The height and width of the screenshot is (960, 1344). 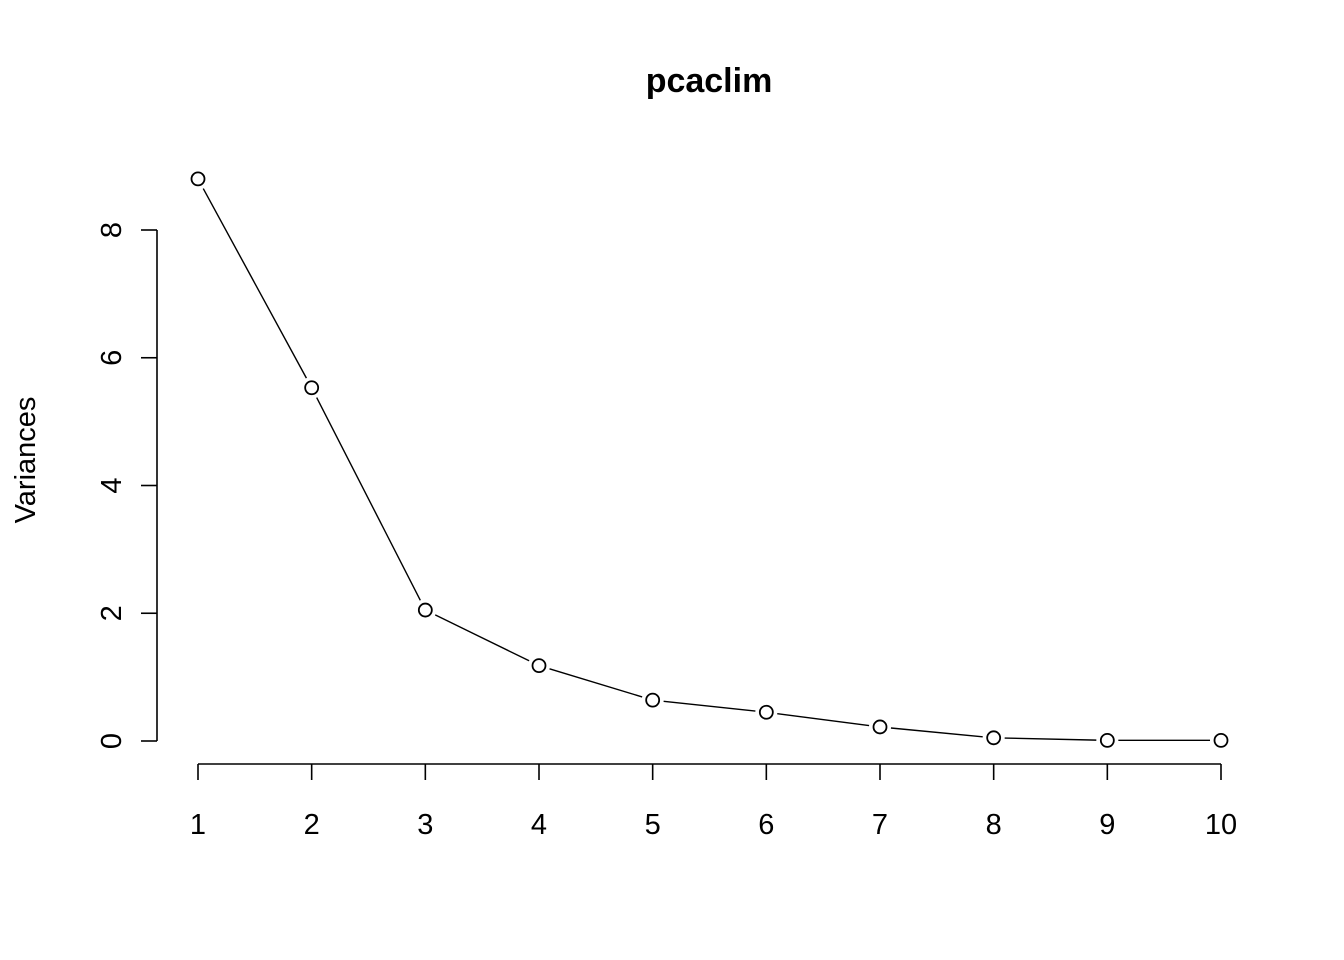 What do you see at coordinates (713, 802) in the screenshot?
I see `x-axis: 1 2 3 4 5 6 7 8 9 10` at bounding box center [713, 802].